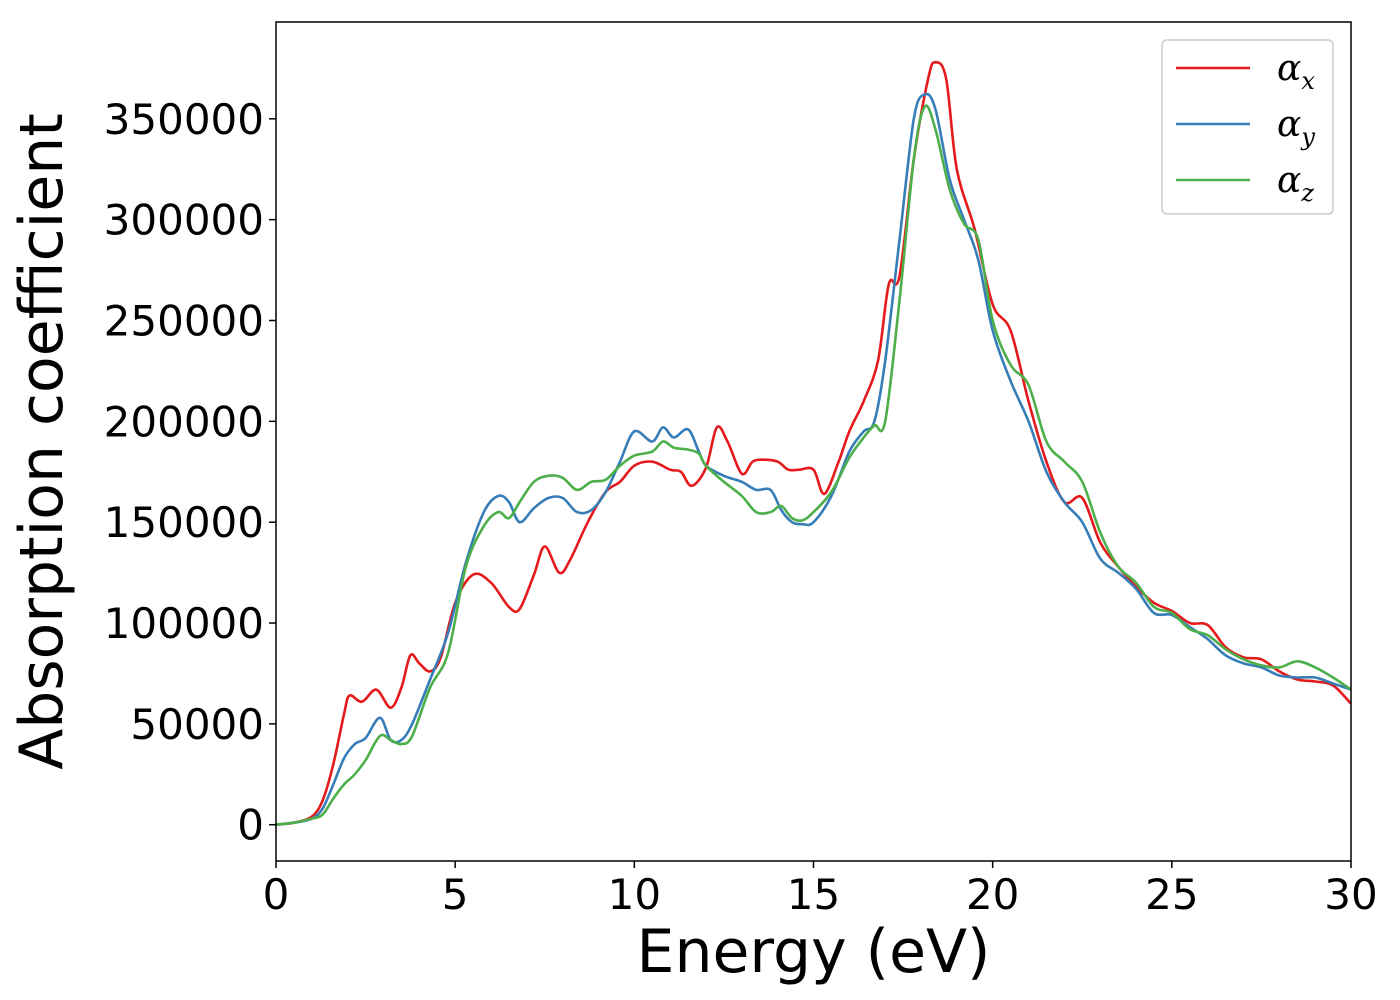 The height and width of the screenshot is (1000, 1400). I want to click on x-axis-ticks: 0 5 10 15 20 25 30, so click(820, 890).